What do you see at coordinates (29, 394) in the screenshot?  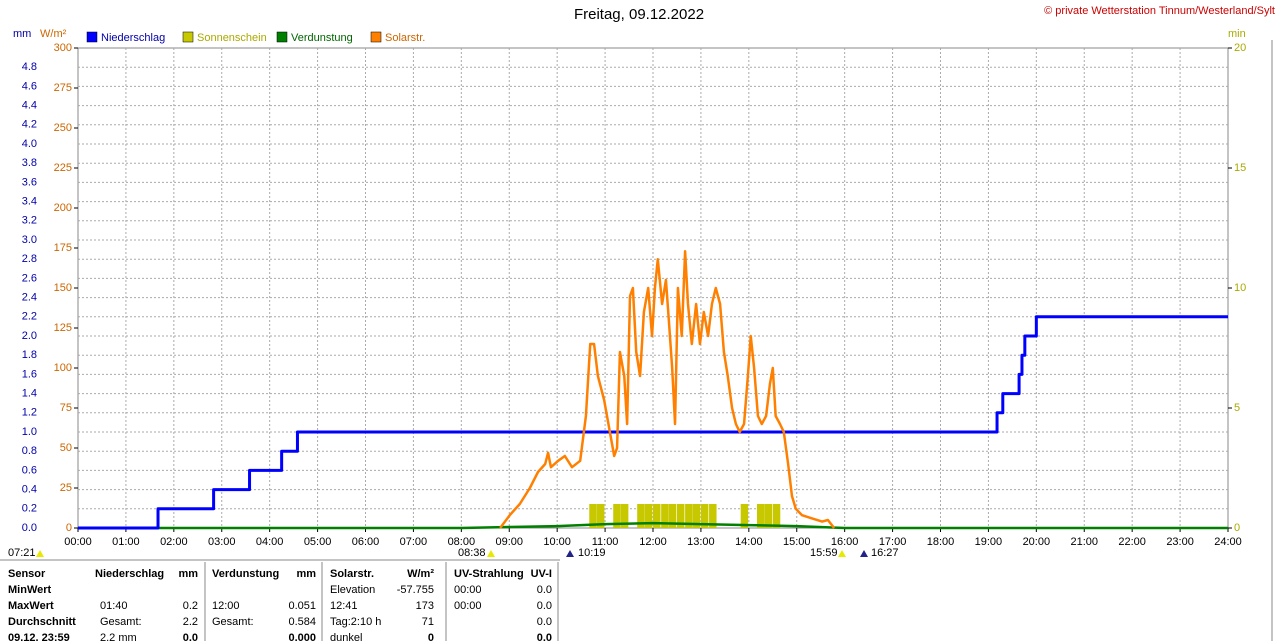 I see `y3-tick-label: 1.4` at bounding box center [29, 394].